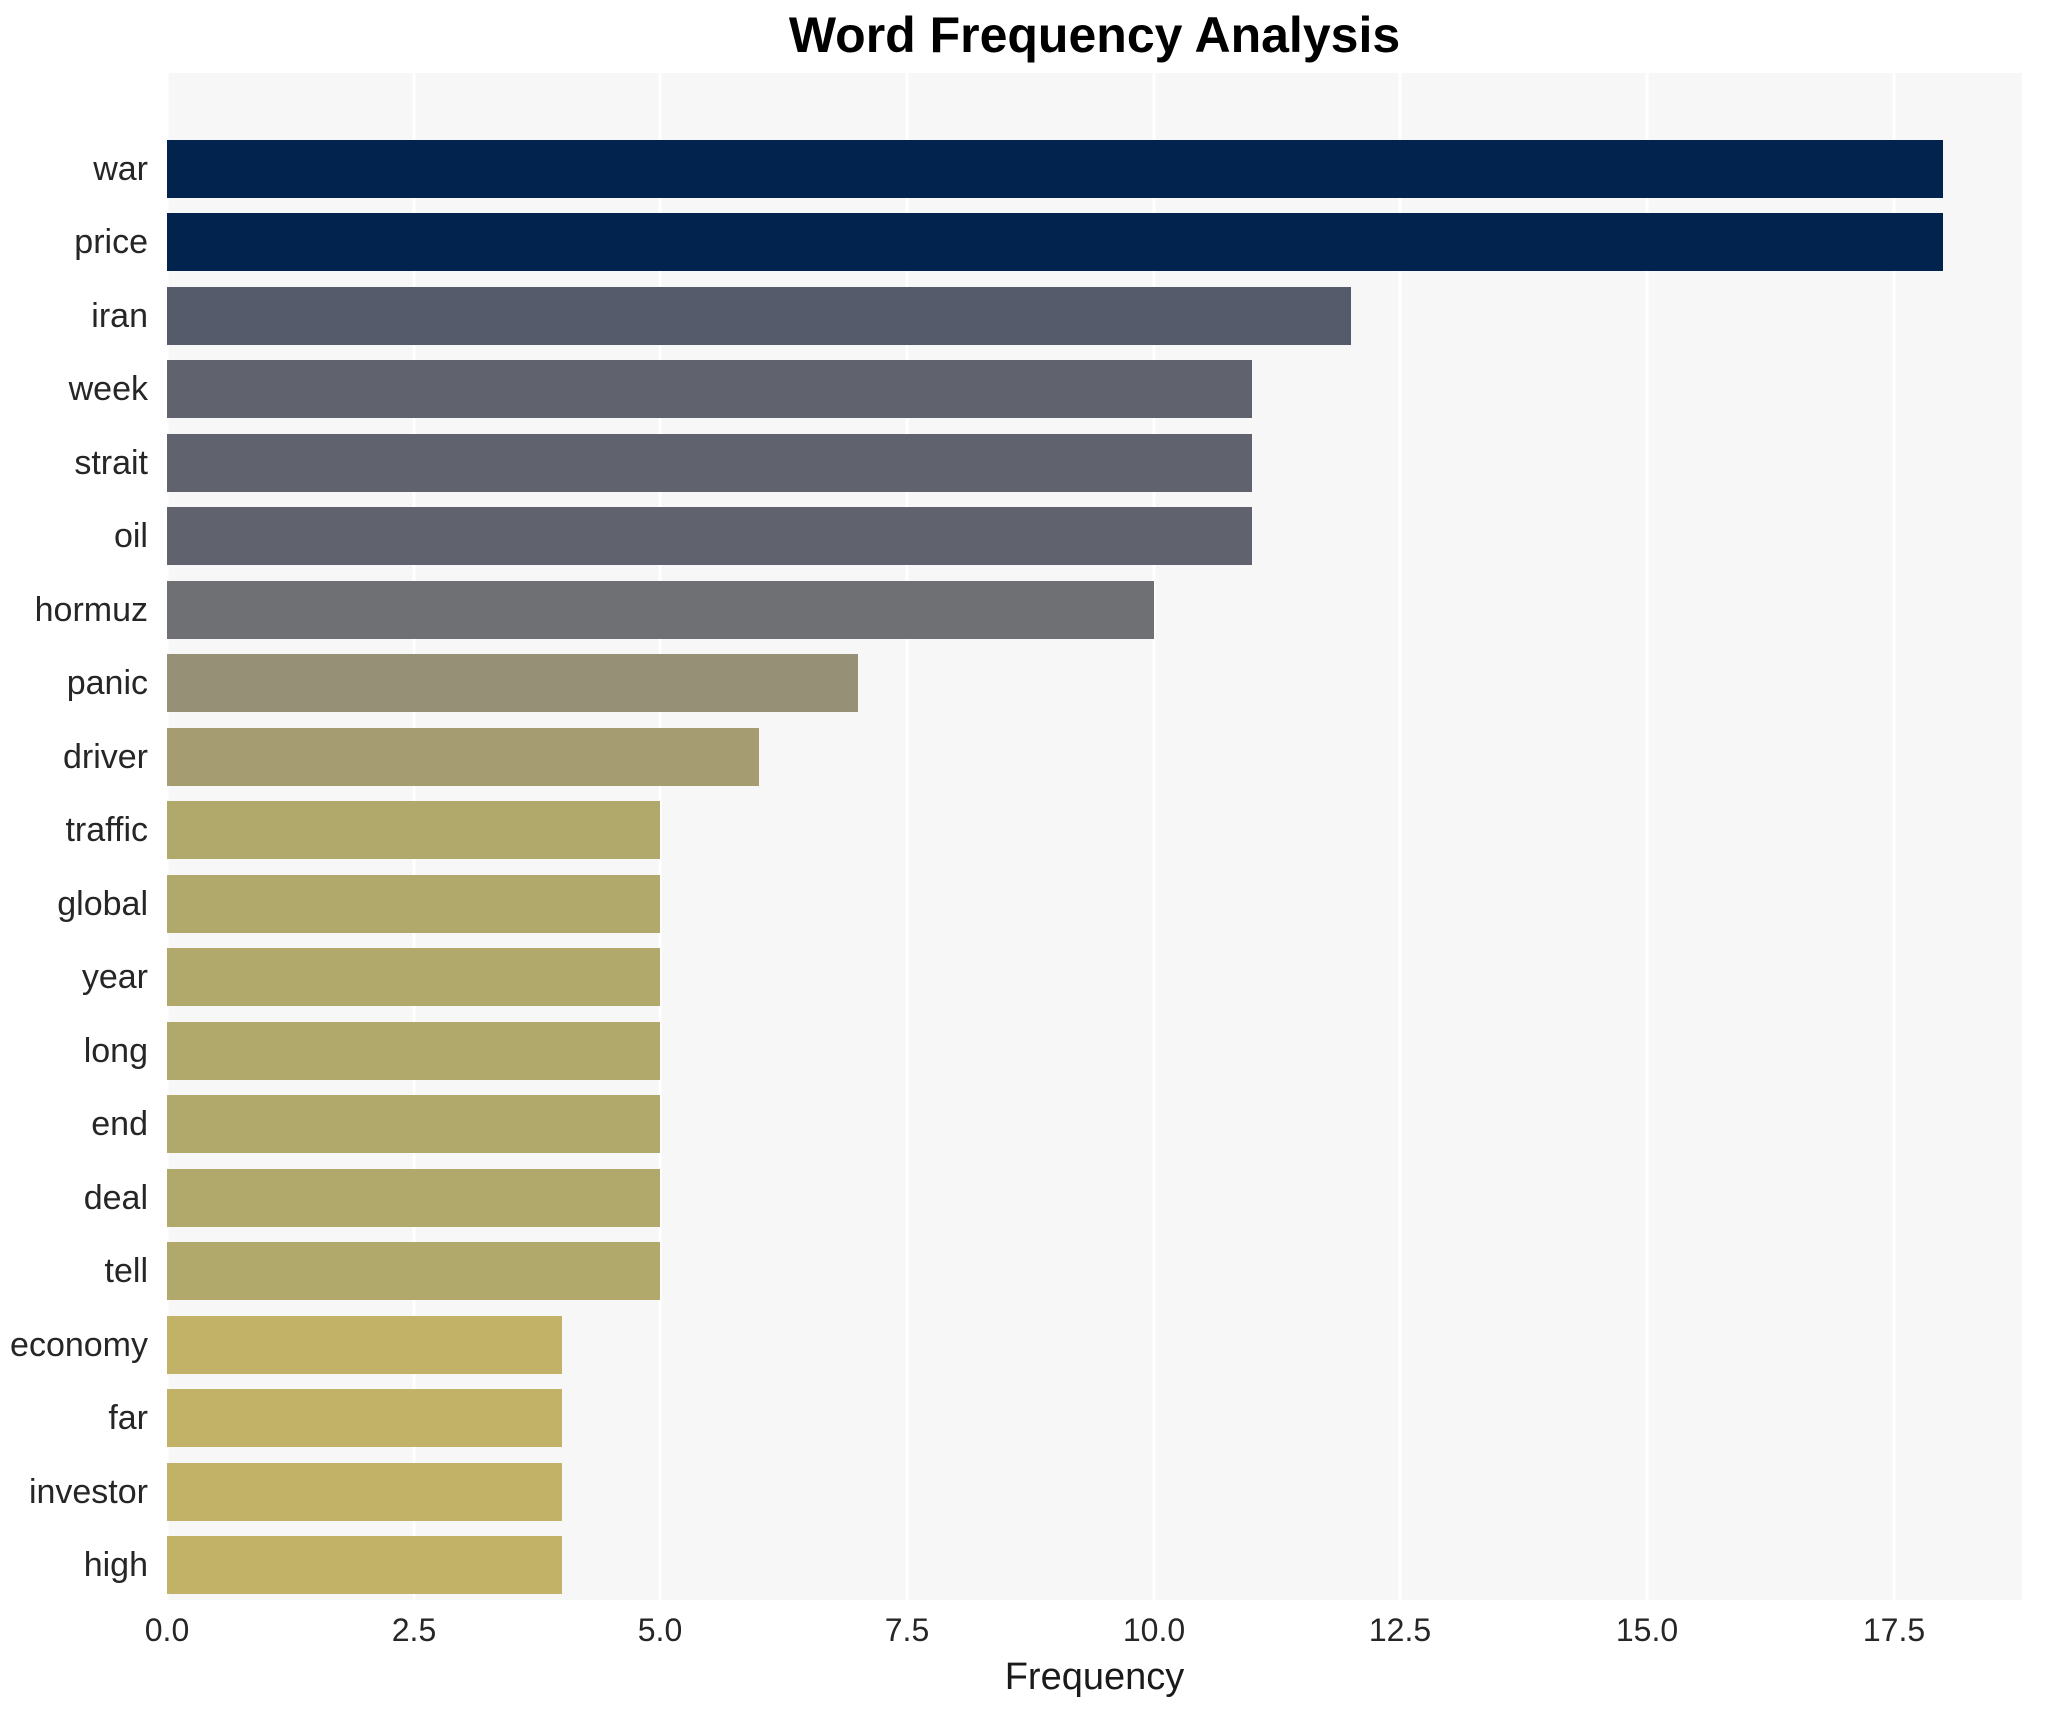 The image size is (2045, 1710). Describe the element at coordinates (79, 1345) in the screenshot. I see `y-tick-label-economy: economy` at that location.